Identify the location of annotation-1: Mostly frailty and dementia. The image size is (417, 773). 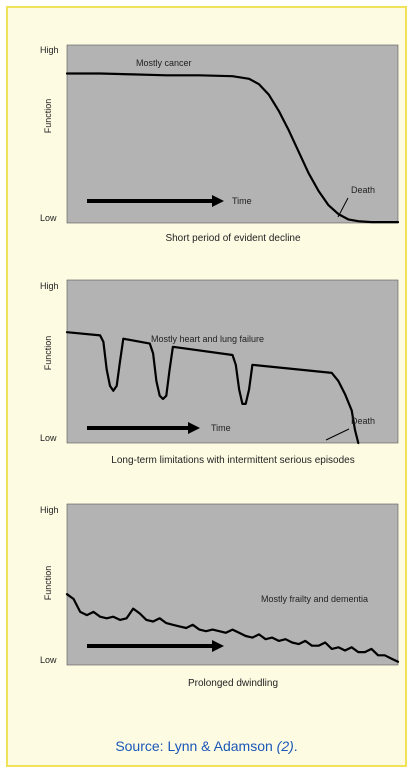
(314, 599).